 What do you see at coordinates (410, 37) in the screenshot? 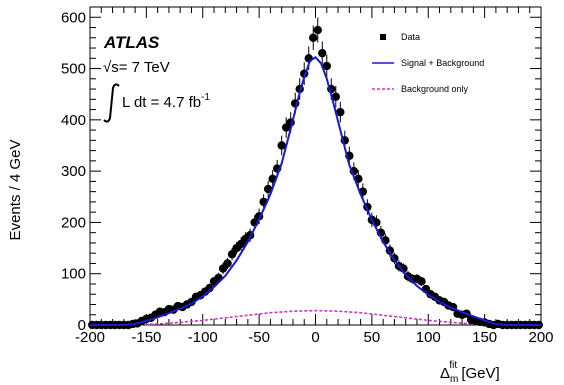
I see `legend-label-data: Data` at bounding box center [410, 37].